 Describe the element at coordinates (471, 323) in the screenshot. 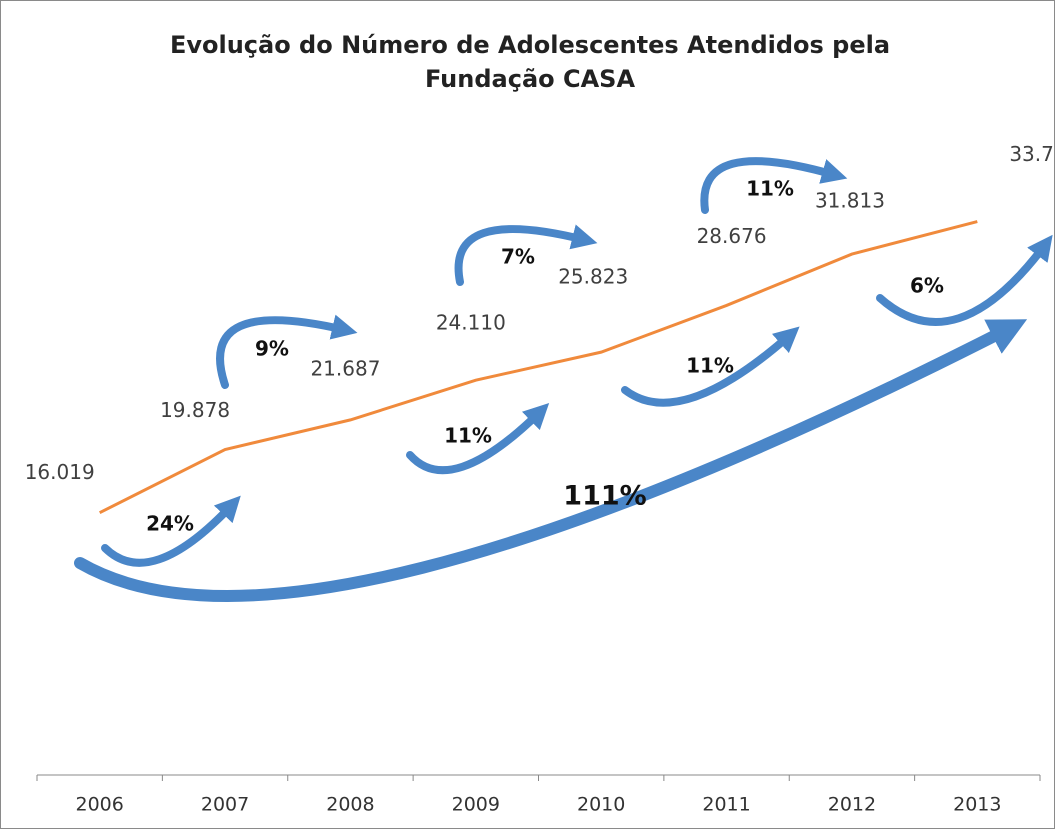

I see `data-label: 24.110` at that location.